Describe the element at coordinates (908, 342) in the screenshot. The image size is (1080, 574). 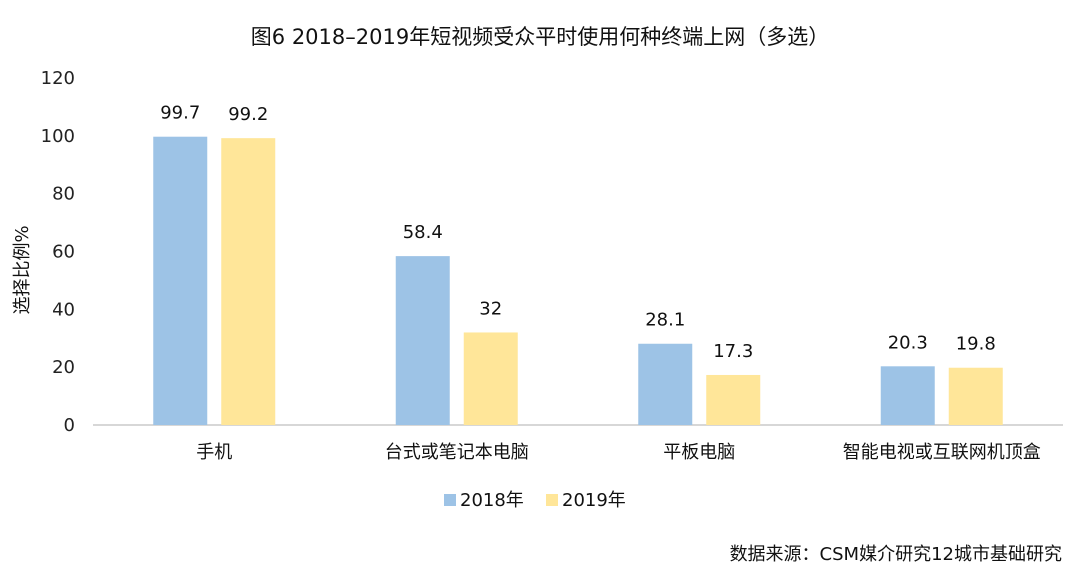
I see `data-label: 20.3` at that location.